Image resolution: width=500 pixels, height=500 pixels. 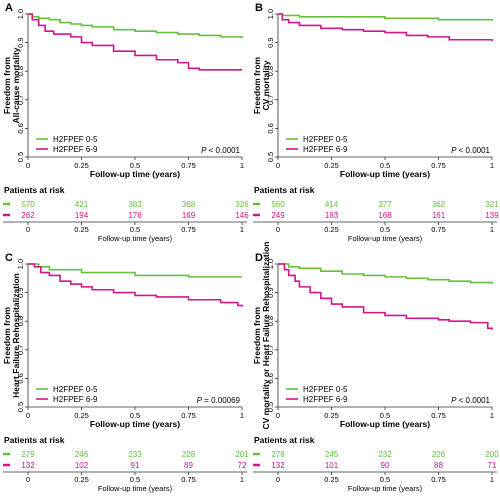 What do you see at coordinates (242, 465) in the screenshot?
I see `risk-count: 72` at bounding box center [242, 465].